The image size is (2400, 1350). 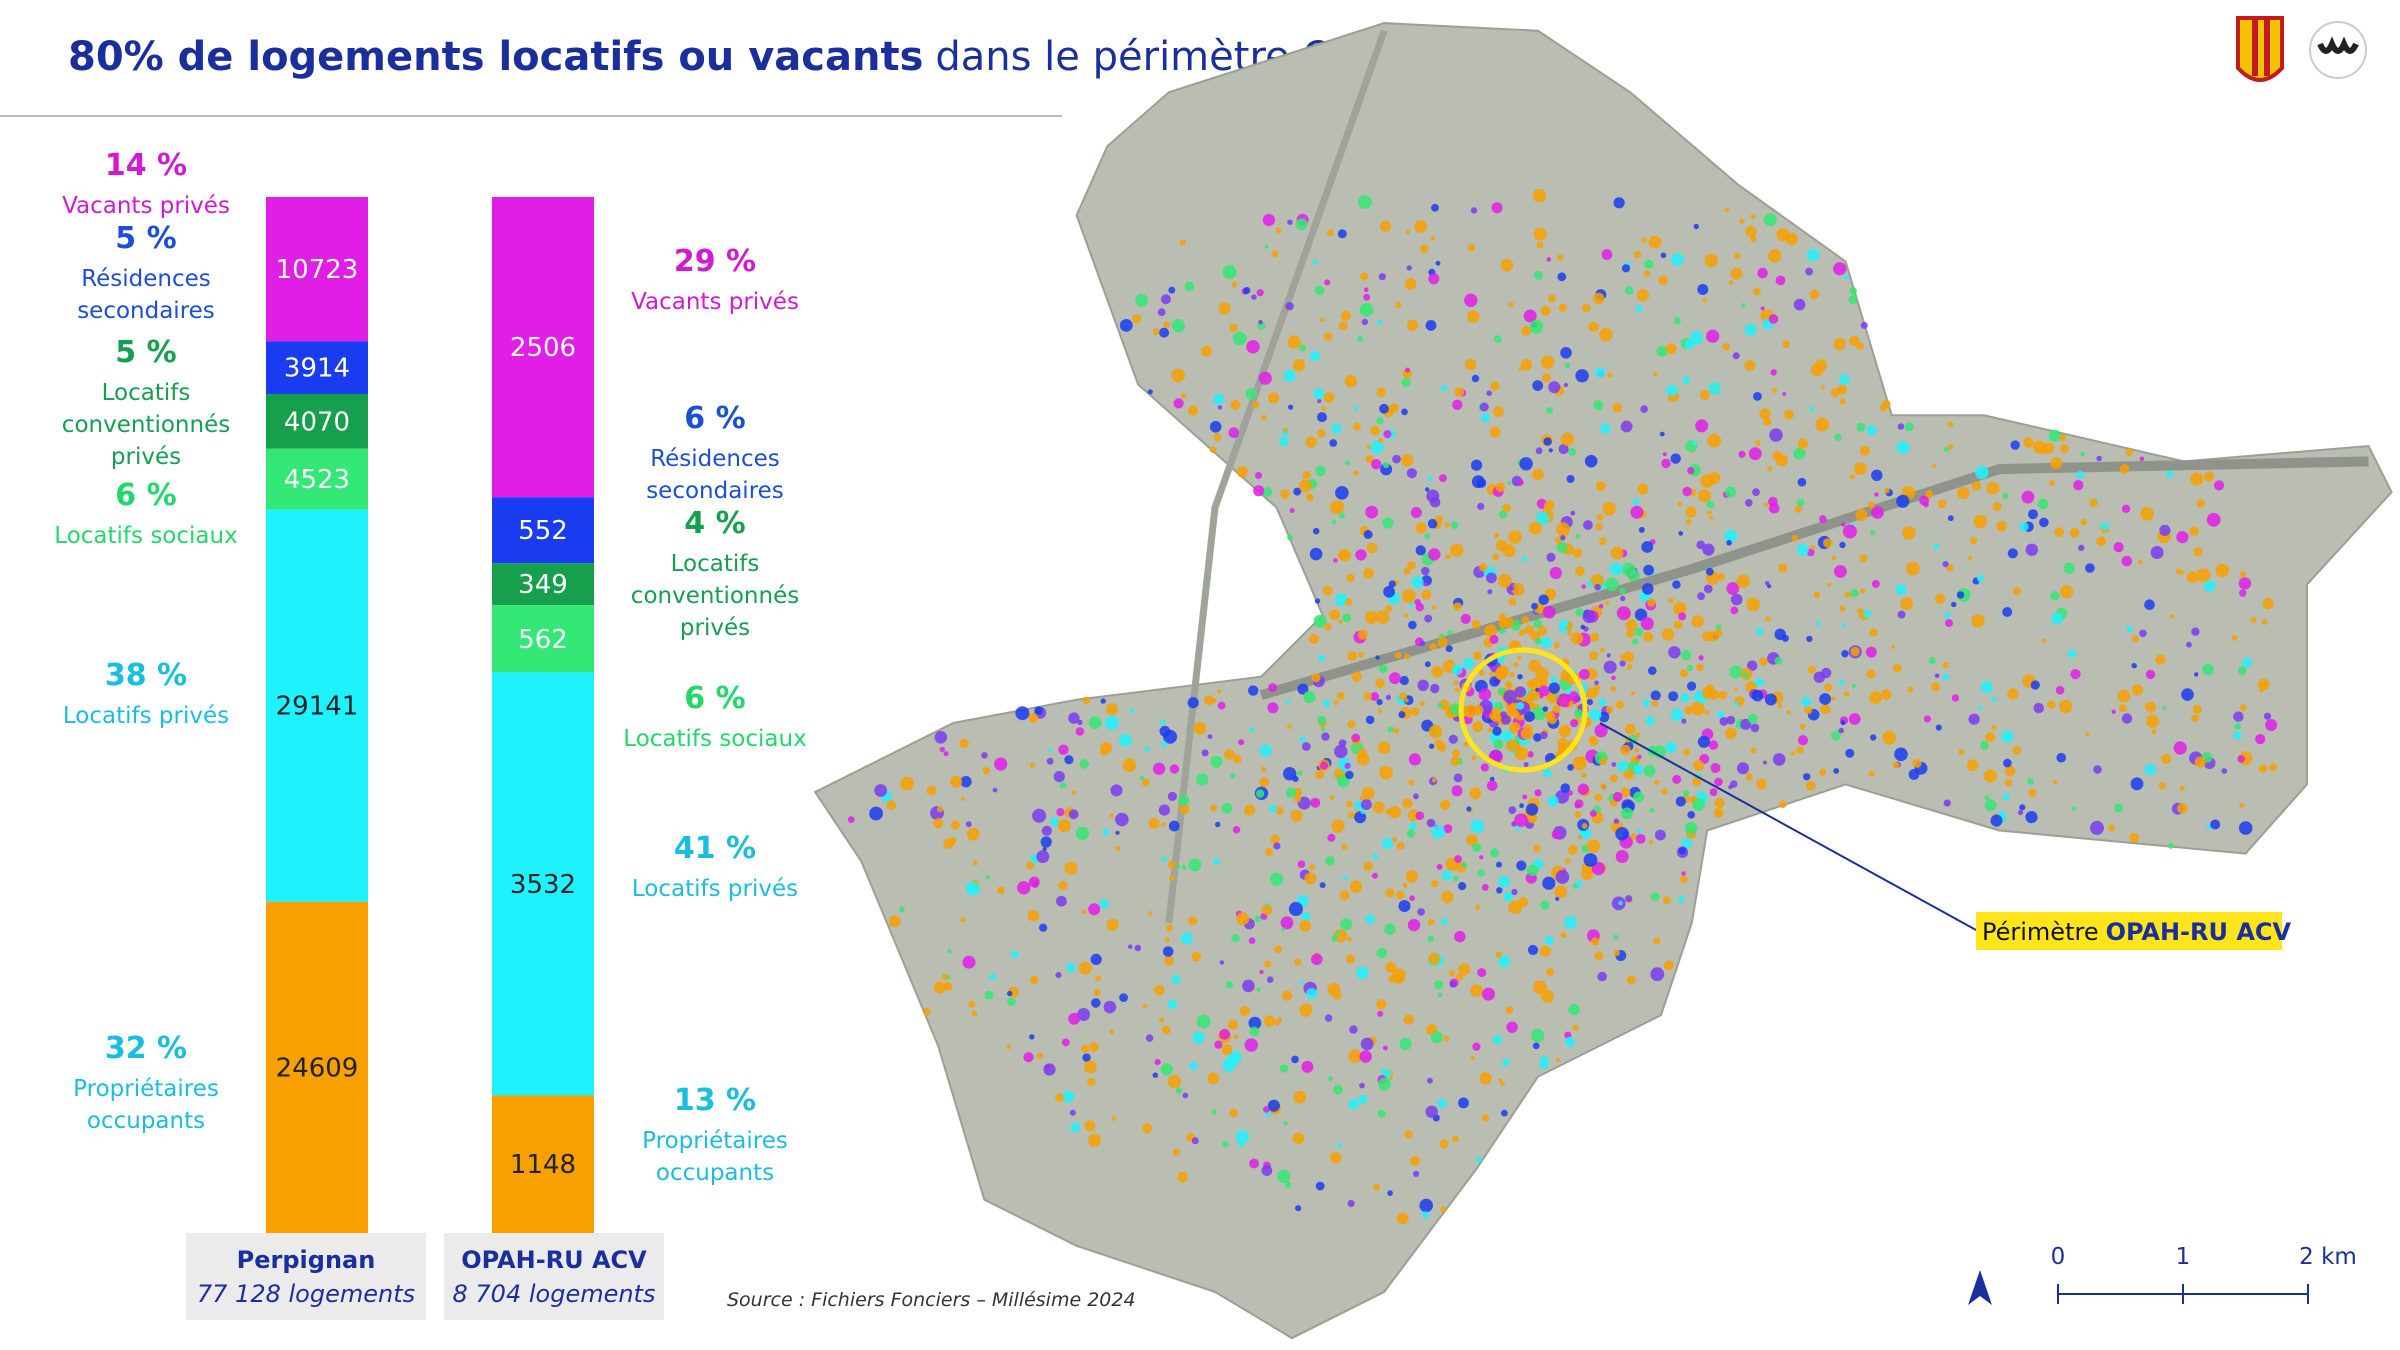 What do you see at coordinates (543, 348) in the screenshot?
I see `value-label: 2506` at bounding box center [543, 348].